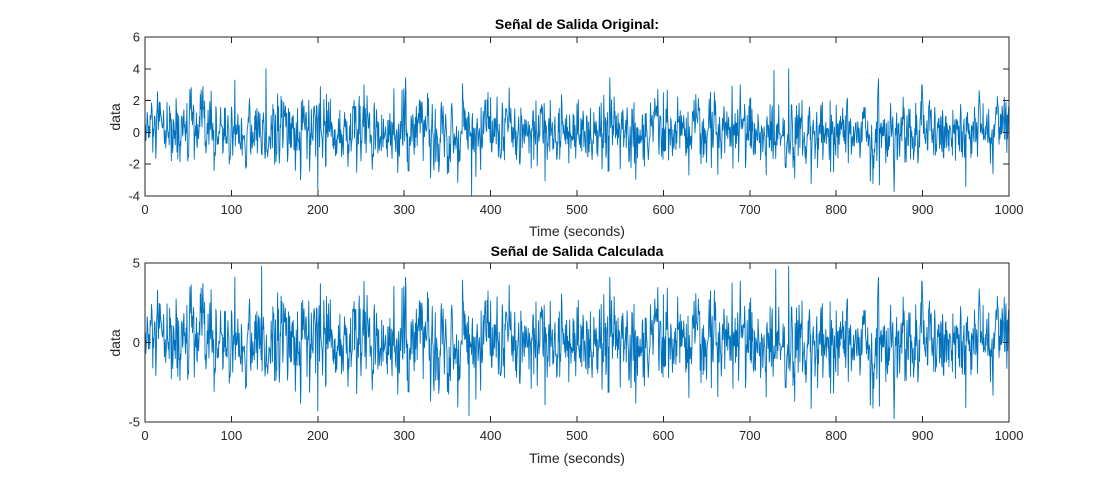 This screenshot has width=1116, height=477. I want to click on axes-original-ytick-label: -2, so click(134, 164).